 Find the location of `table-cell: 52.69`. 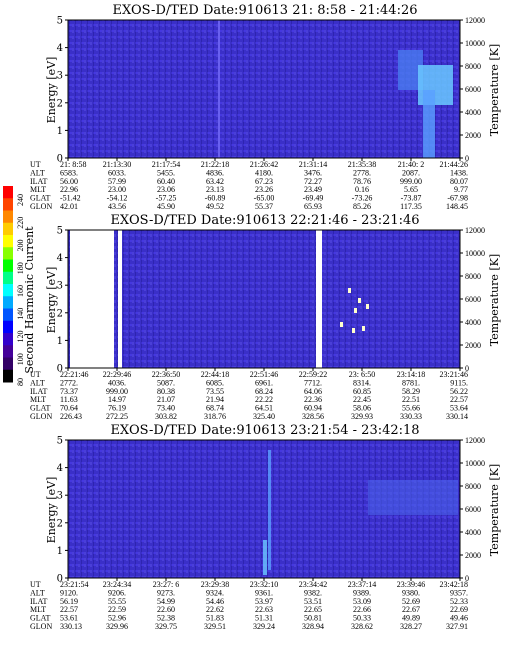

table-cell: 52.69 is located at coordinates (411, 601).